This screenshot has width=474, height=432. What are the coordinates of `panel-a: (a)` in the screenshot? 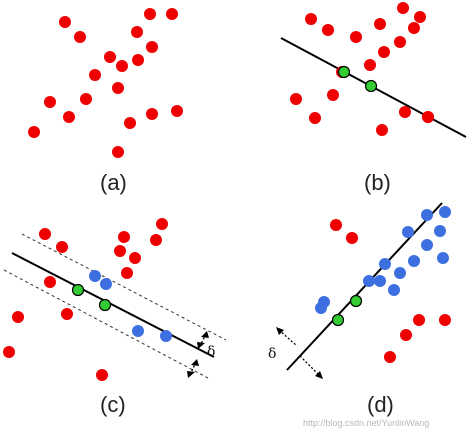 It's located at (113, 182).